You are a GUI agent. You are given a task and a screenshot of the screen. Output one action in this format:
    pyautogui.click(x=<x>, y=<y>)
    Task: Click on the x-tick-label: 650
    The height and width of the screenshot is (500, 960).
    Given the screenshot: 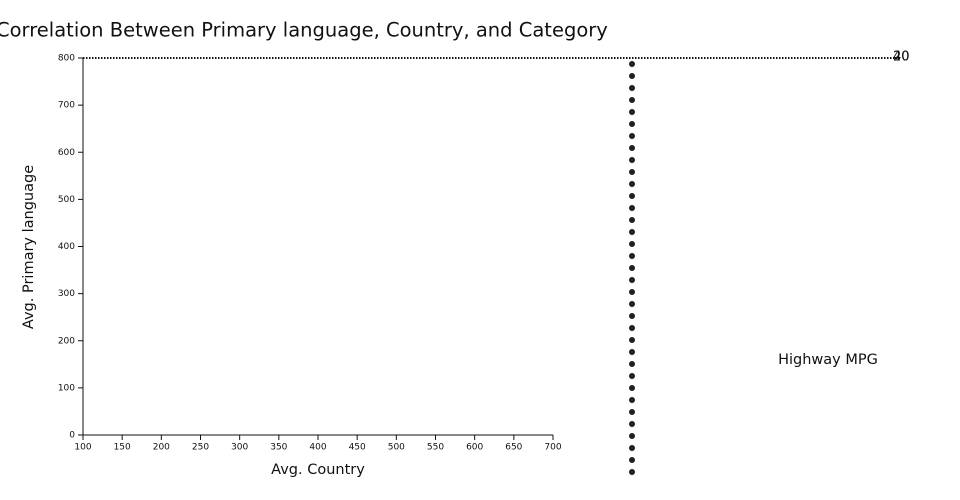 What is the action you would take?
    pyautogui.click(x=513, y=448)
    